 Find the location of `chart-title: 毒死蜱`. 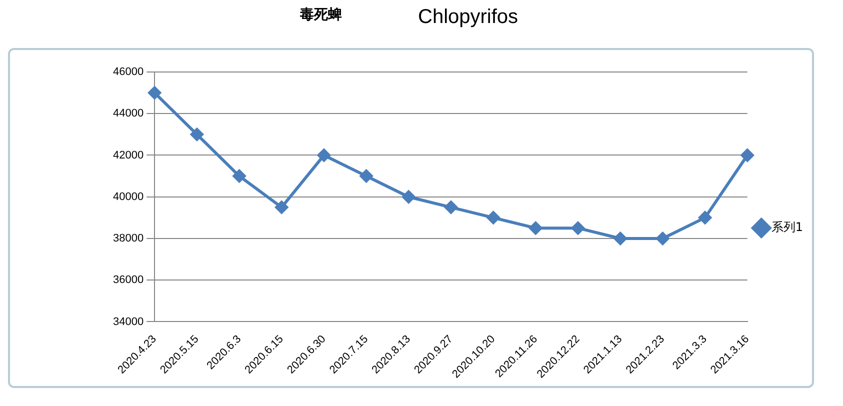

chart-title: 毒死蜱 is located at coordinates (321, 15).